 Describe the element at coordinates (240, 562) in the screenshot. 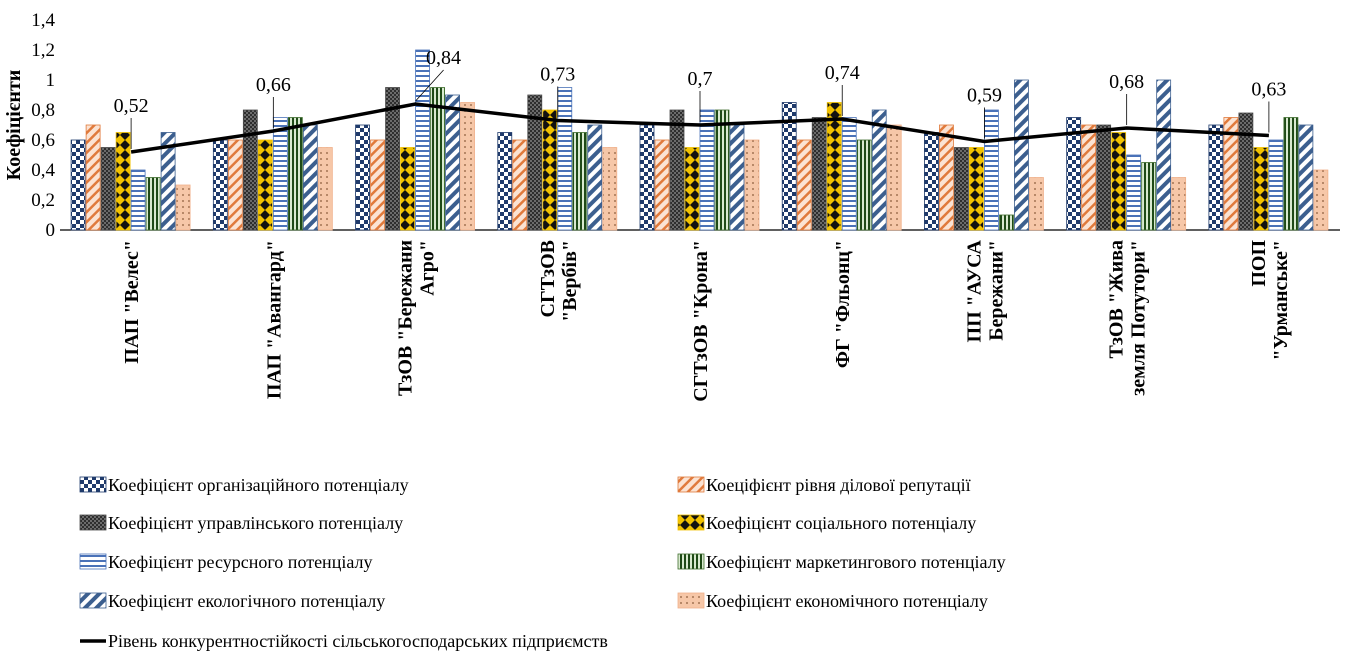

I see `legend-label: Коефіцієнт ресурсного потенціалу` at that location.